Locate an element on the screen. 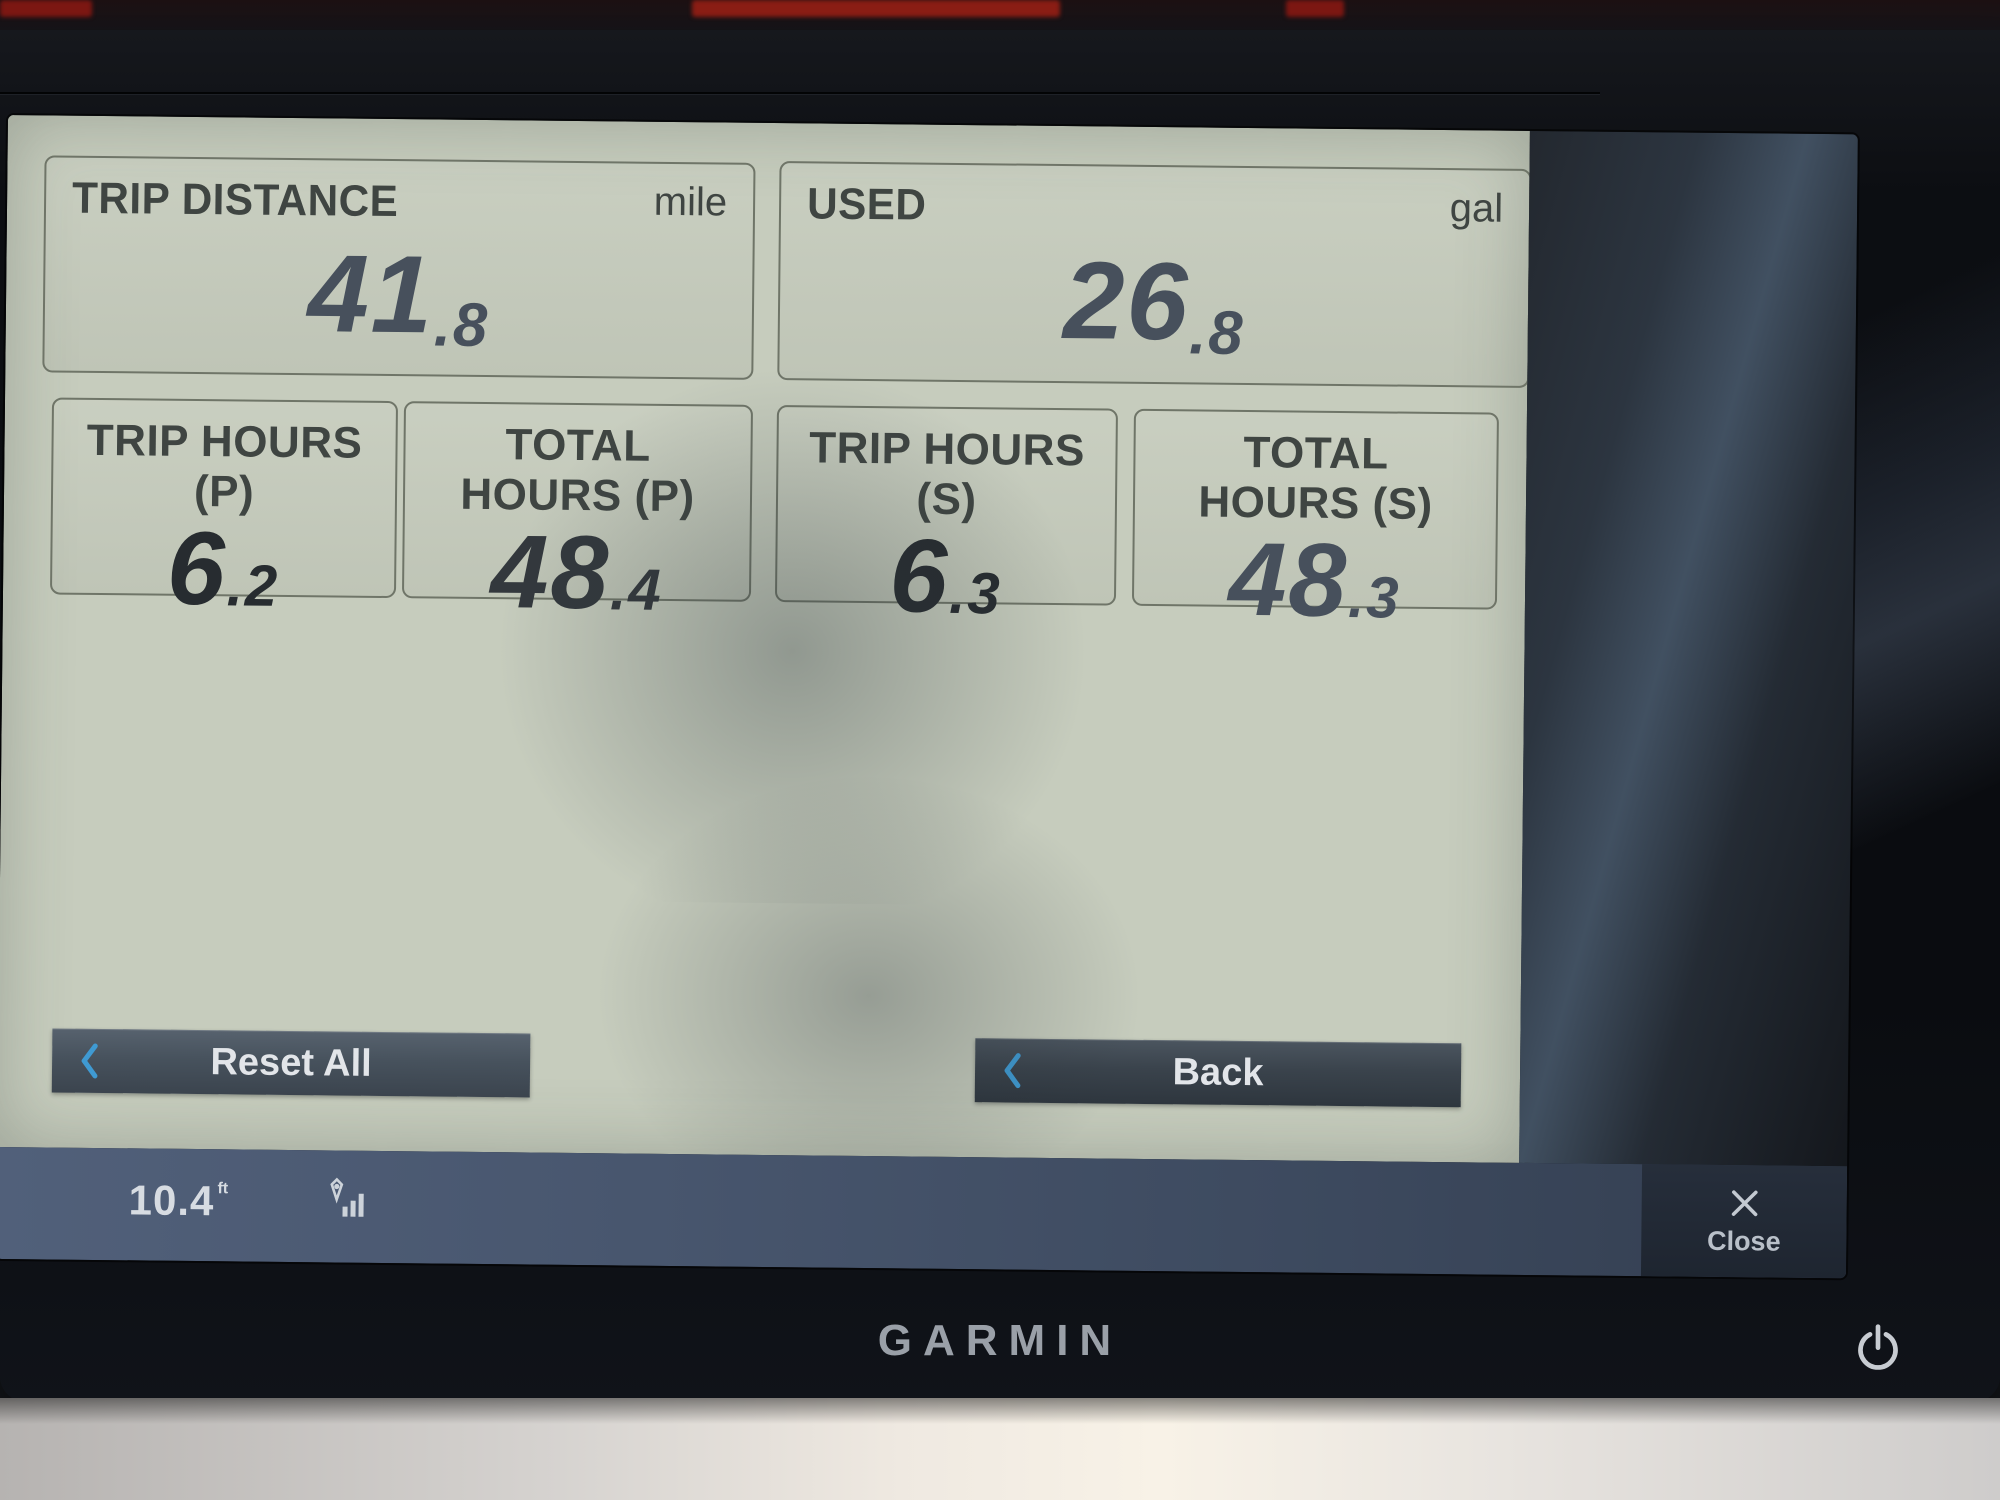 The width and height of the screenshot is (2000, 1500). back-label: Back is located at coordinates (1218, 1072).